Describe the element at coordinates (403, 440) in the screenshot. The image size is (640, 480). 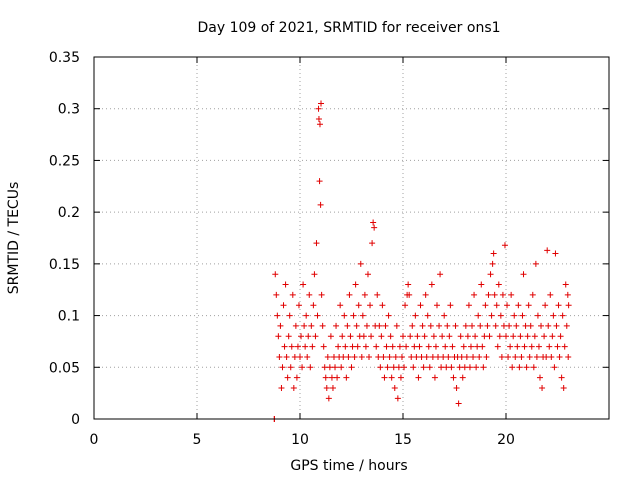
I see `x-tick-label: 15` at that location.